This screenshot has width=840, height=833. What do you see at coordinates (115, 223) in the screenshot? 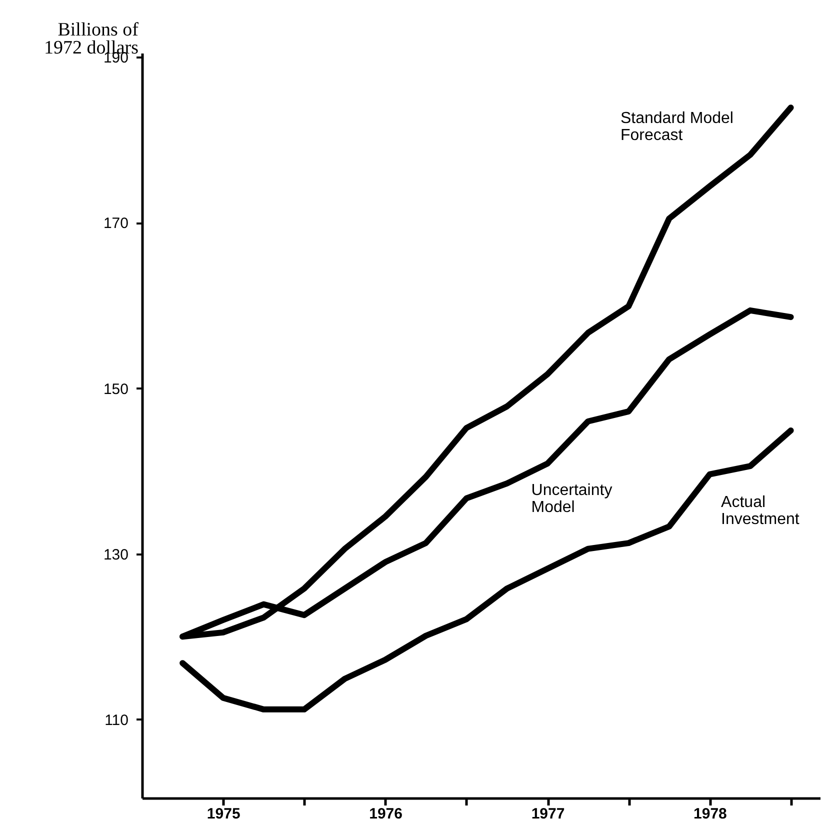
I see `y-tick-label: 170` at bounding box center [115, 223].